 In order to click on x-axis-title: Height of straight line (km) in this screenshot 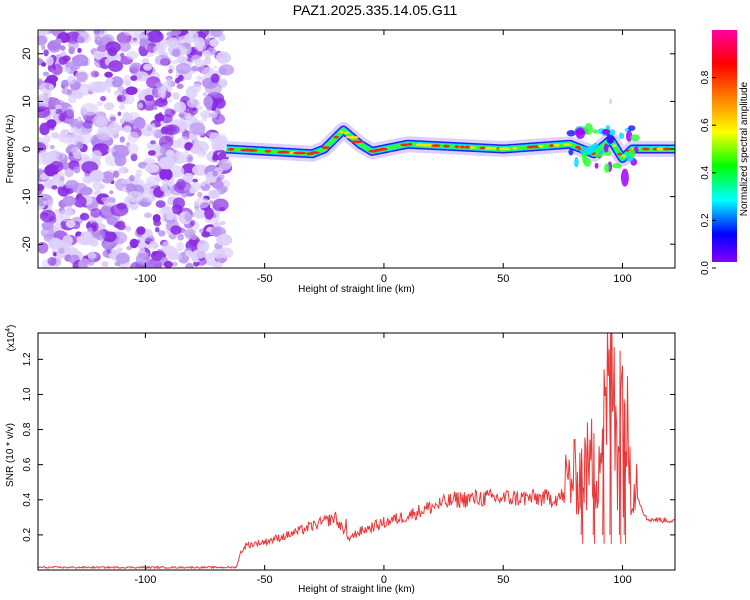, I will do `click(356, 589)`.